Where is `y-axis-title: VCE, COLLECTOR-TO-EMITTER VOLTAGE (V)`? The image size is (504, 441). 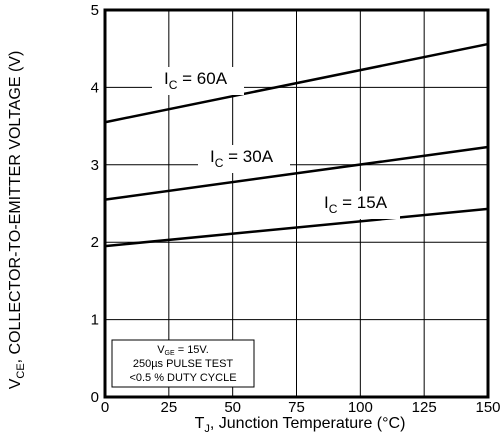 y-axis-title: VCE, COLLECTOR-TO-EMITTER VOLTAGE (V) is located at coordinates (17, 220).